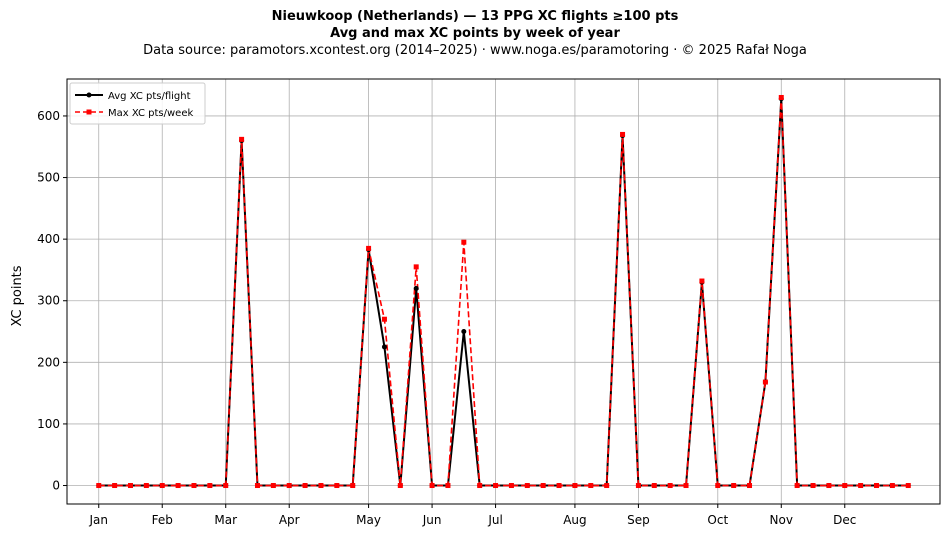  Describe the element at coordinates (162, 520) in the screenshot. I see `x-tick-label: Feb` at that location.